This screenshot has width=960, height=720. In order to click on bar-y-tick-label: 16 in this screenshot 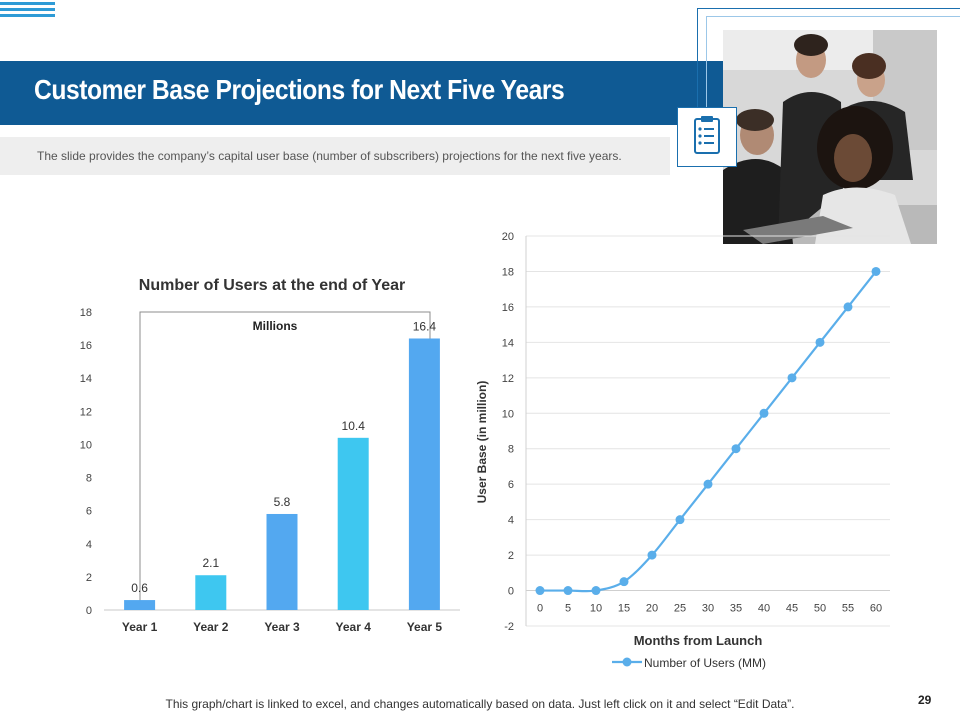, I will do `click(86, 346)`.